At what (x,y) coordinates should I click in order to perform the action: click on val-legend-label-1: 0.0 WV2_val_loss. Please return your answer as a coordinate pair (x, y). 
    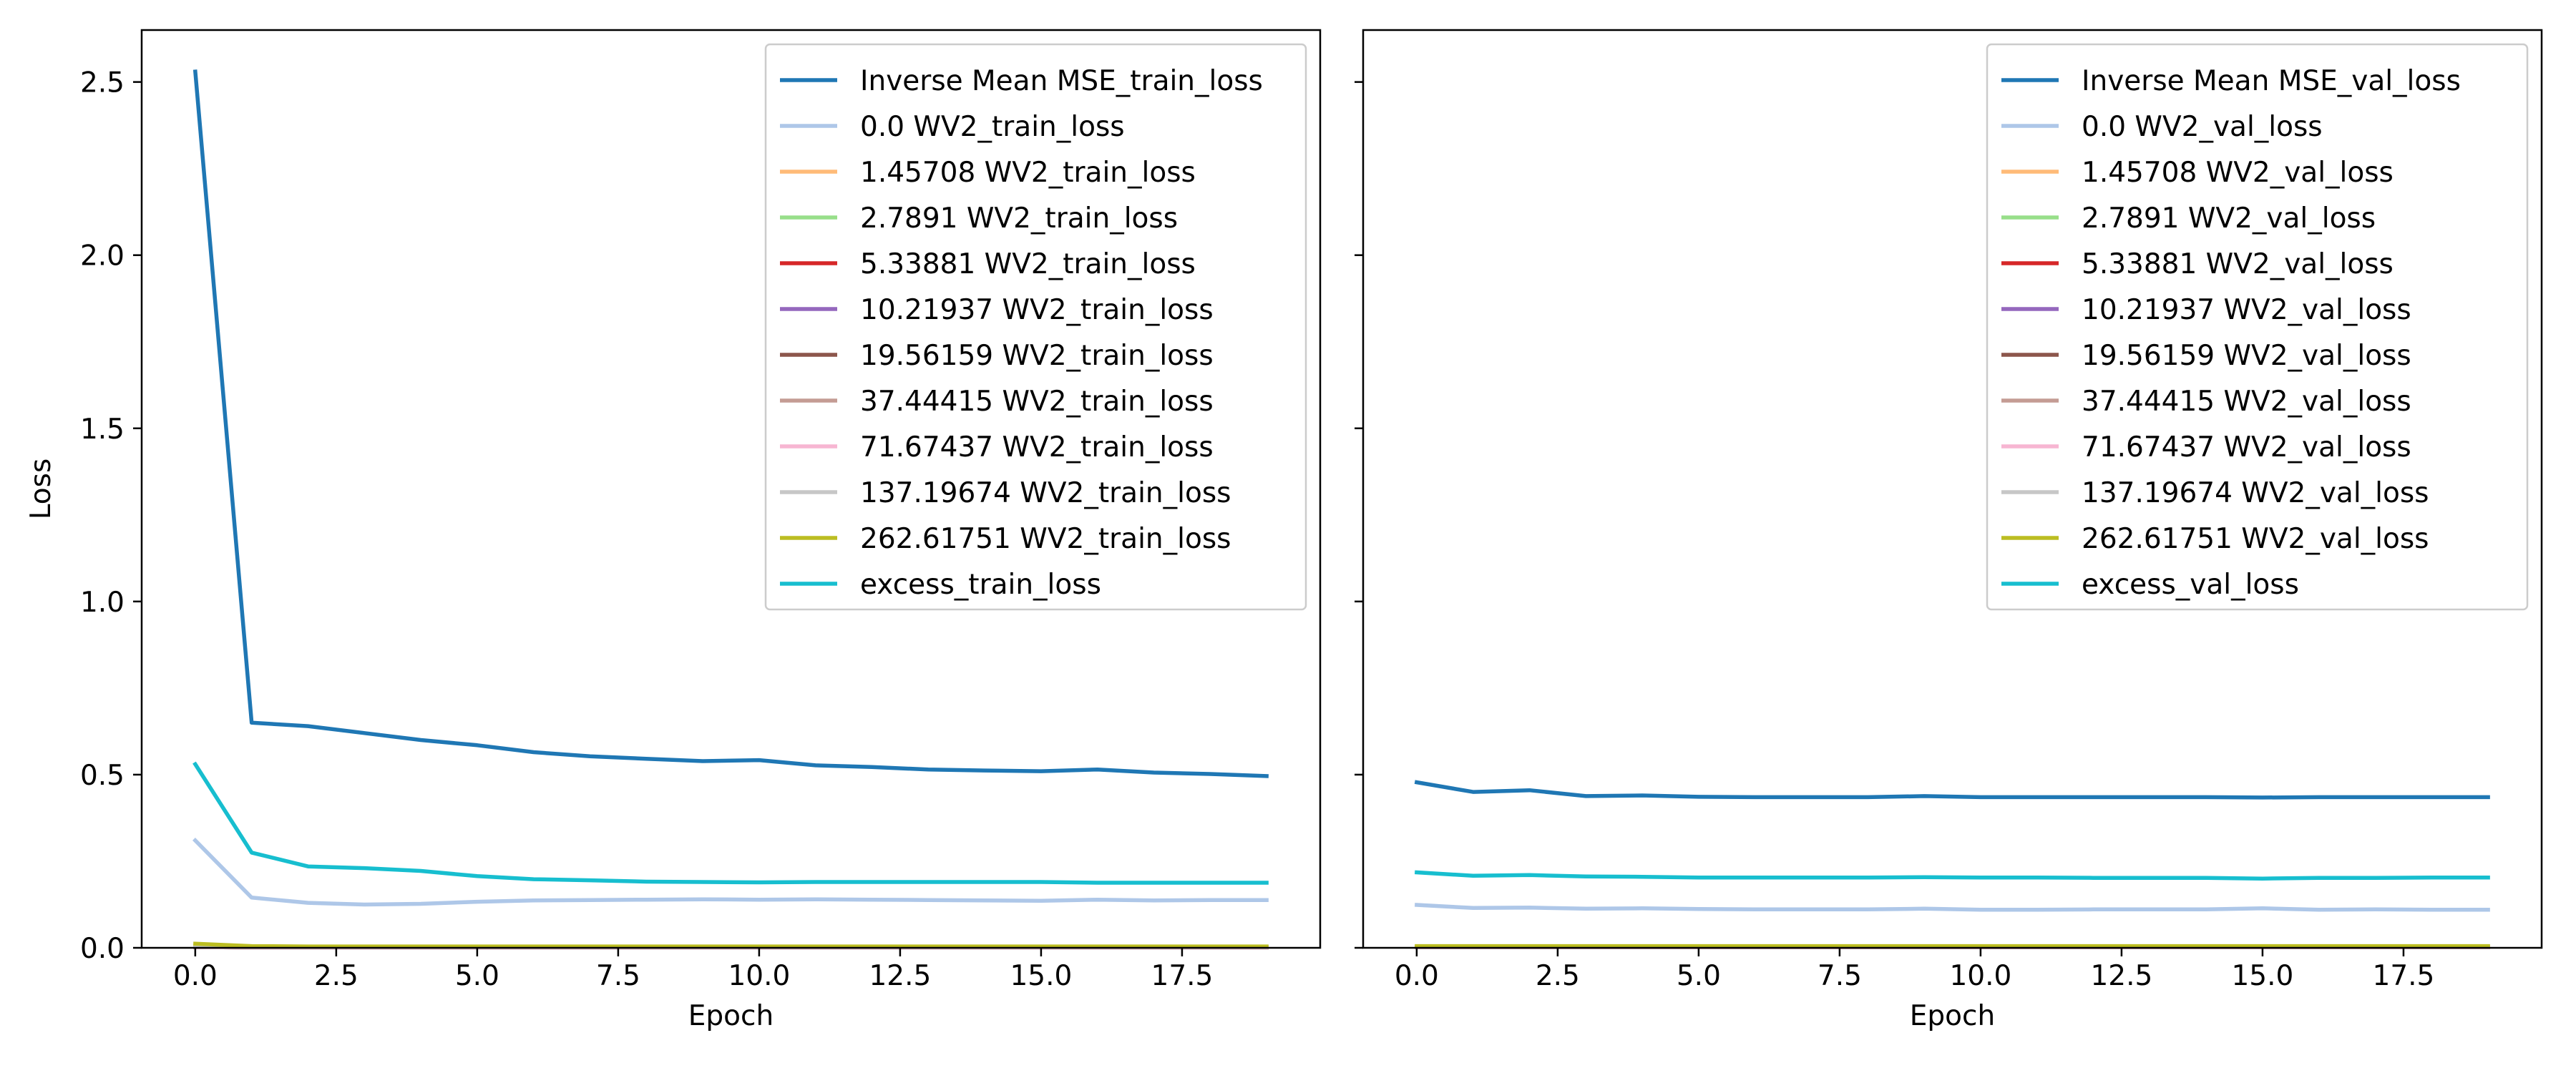
    Looking at the image, I should click on (2202, 127).